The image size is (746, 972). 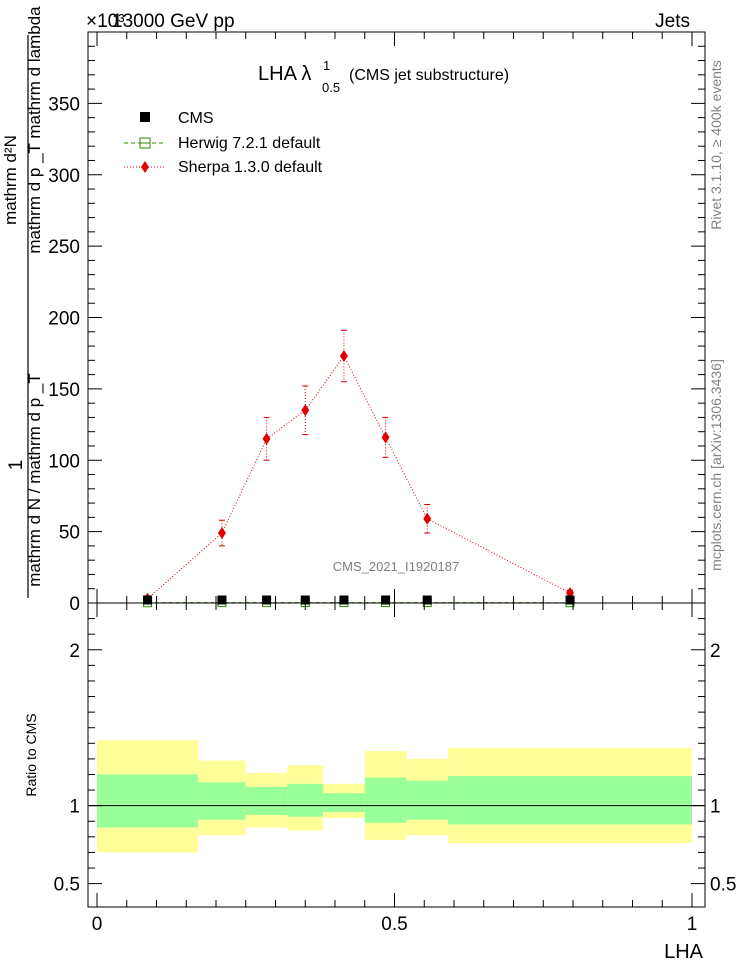 What do you see at coordinates (64, 104) in the screenshot?
I see `main-ytick-label-350: 350` at bounding box center [64, 104].